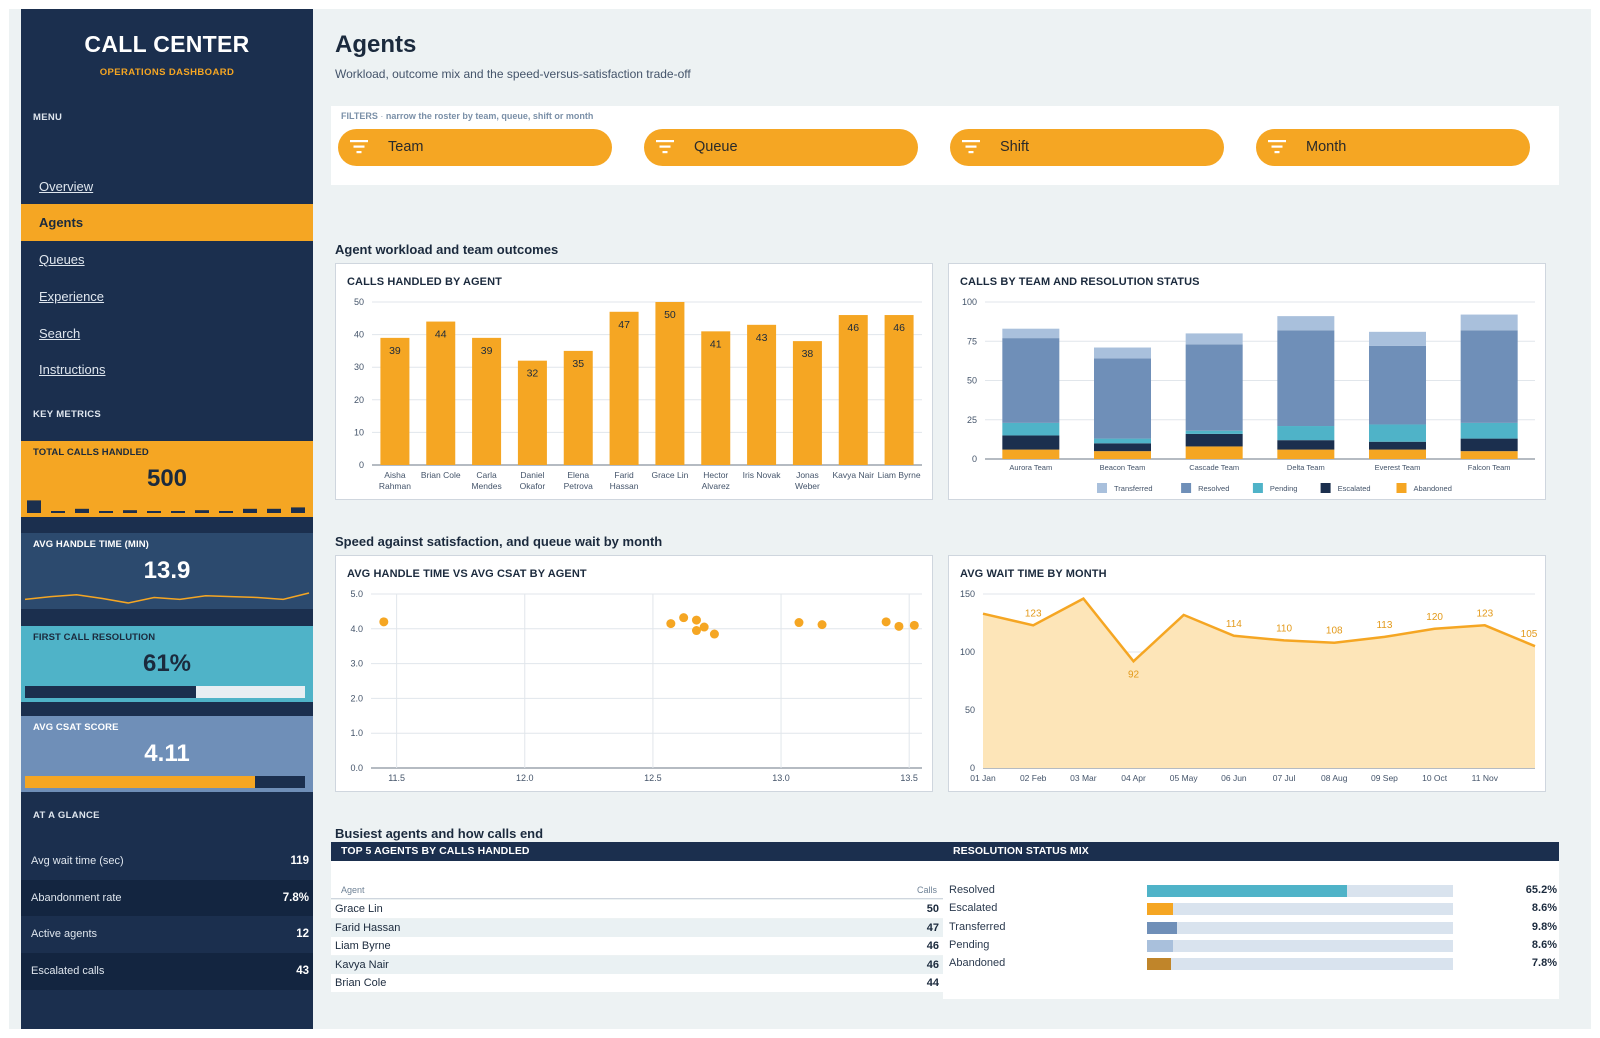 The height and width of the screenshot is (1038, 1600). What do you see at coordinates (1384, 625) in the screenshot?
I see `data-label: 113` at bounding box center [1384, 625].